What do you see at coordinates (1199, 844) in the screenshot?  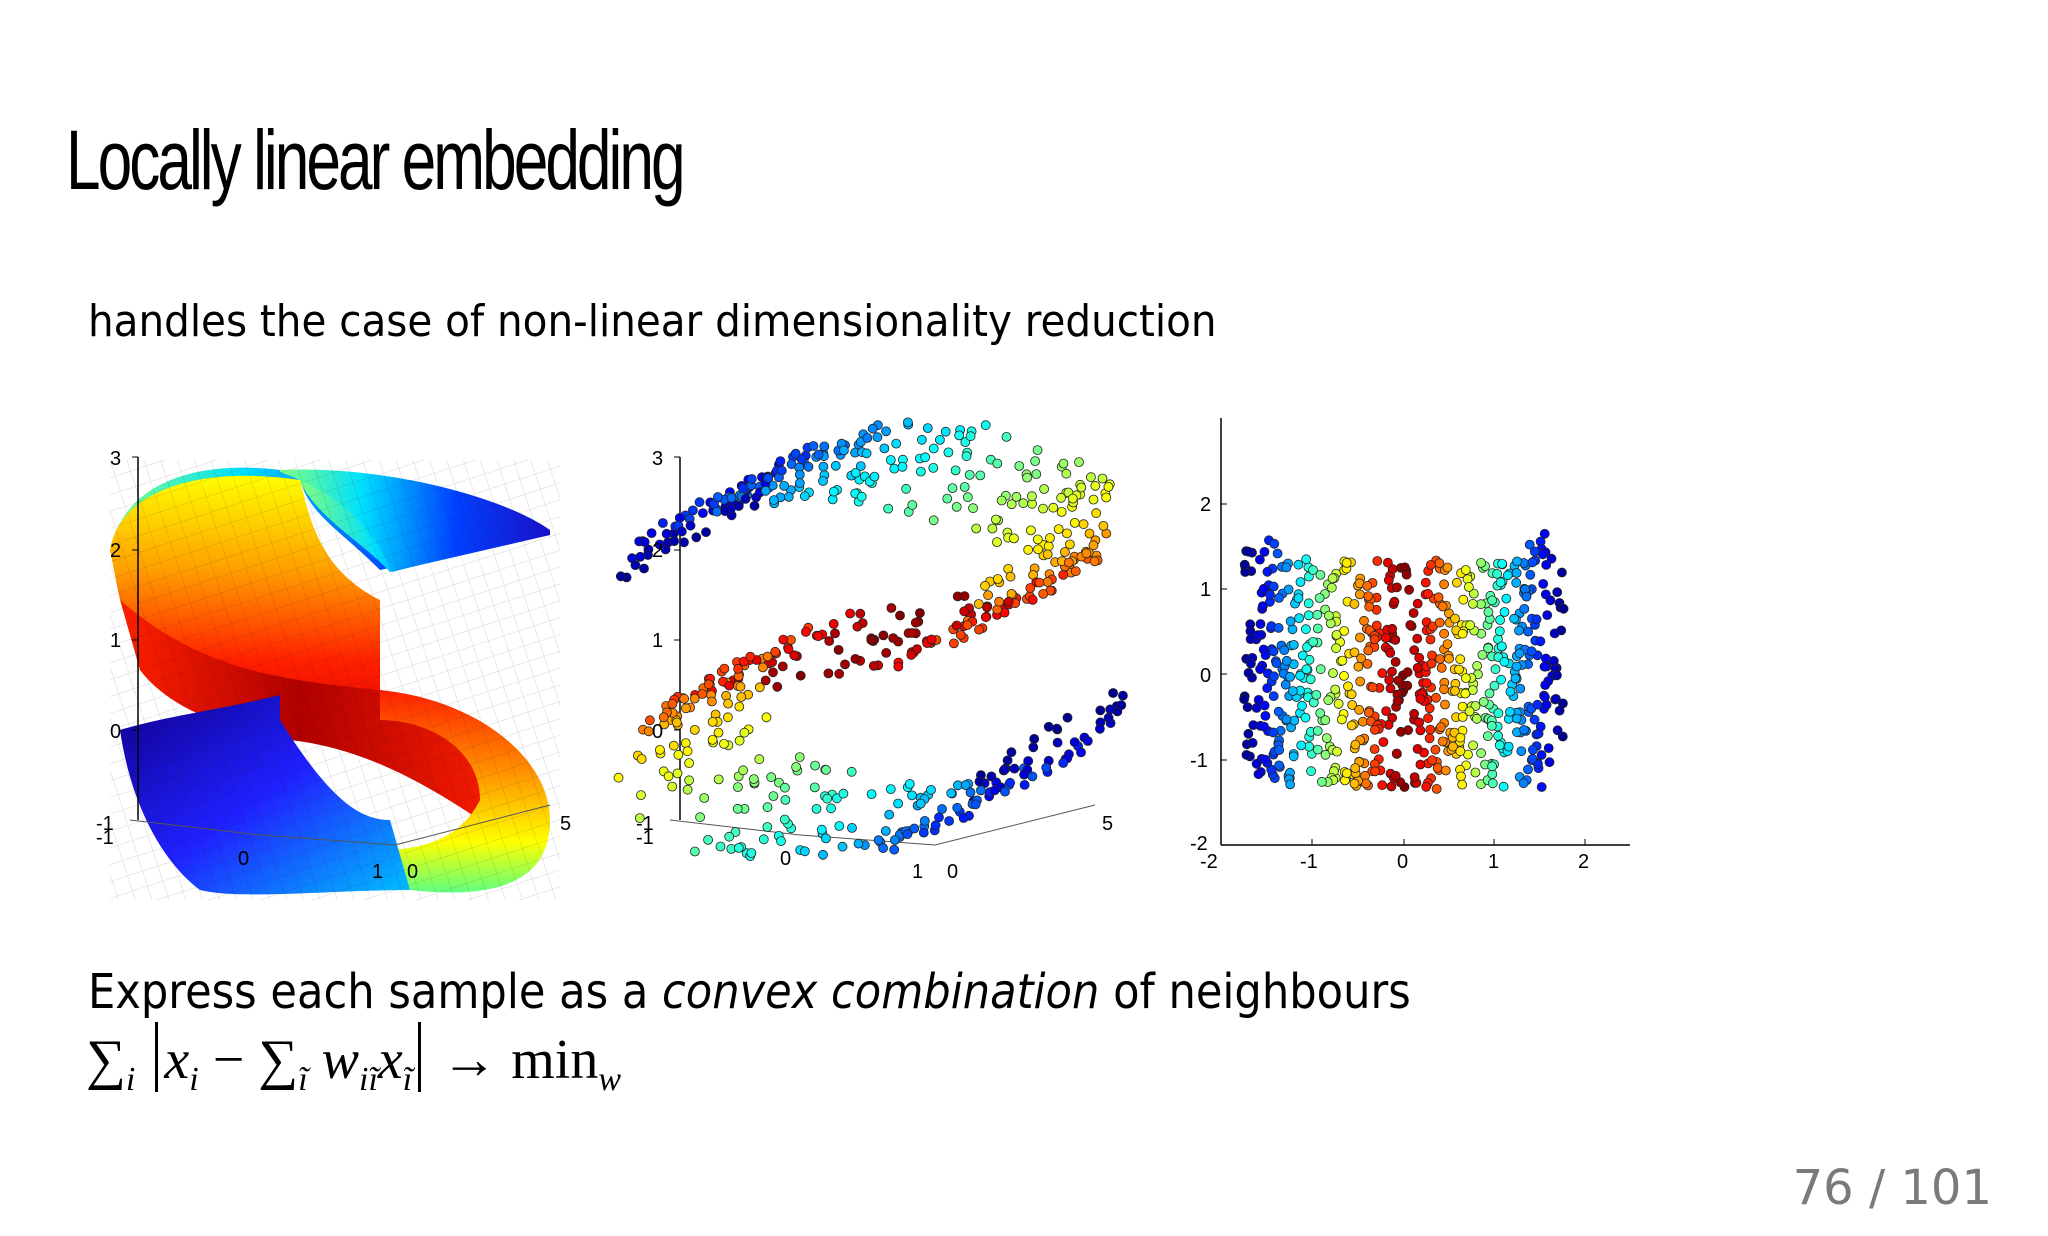 I see `y-tick-label: -2` at bounding box center [1199, 844].